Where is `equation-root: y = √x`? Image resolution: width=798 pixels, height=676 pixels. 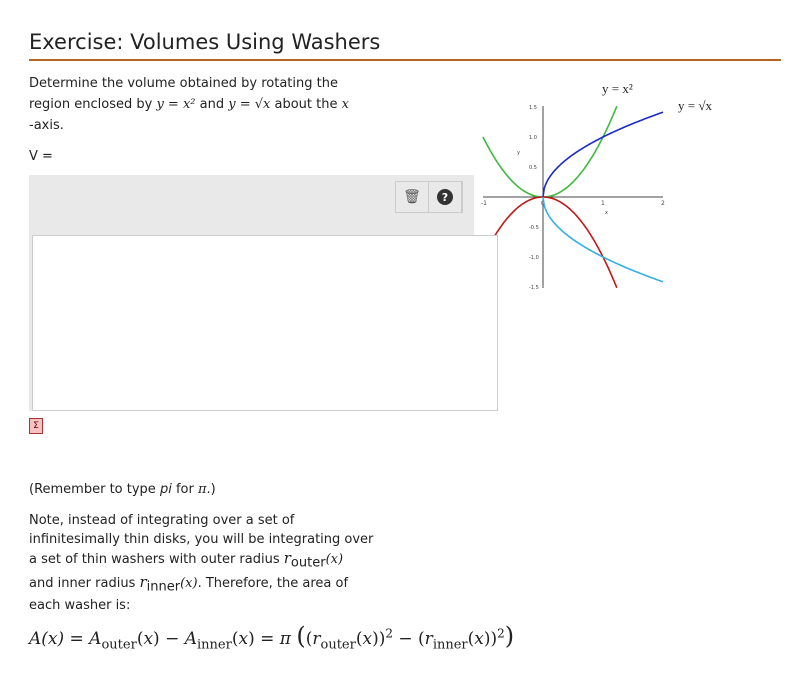 equation-root: y = √x is located at coordinates (249, 104).